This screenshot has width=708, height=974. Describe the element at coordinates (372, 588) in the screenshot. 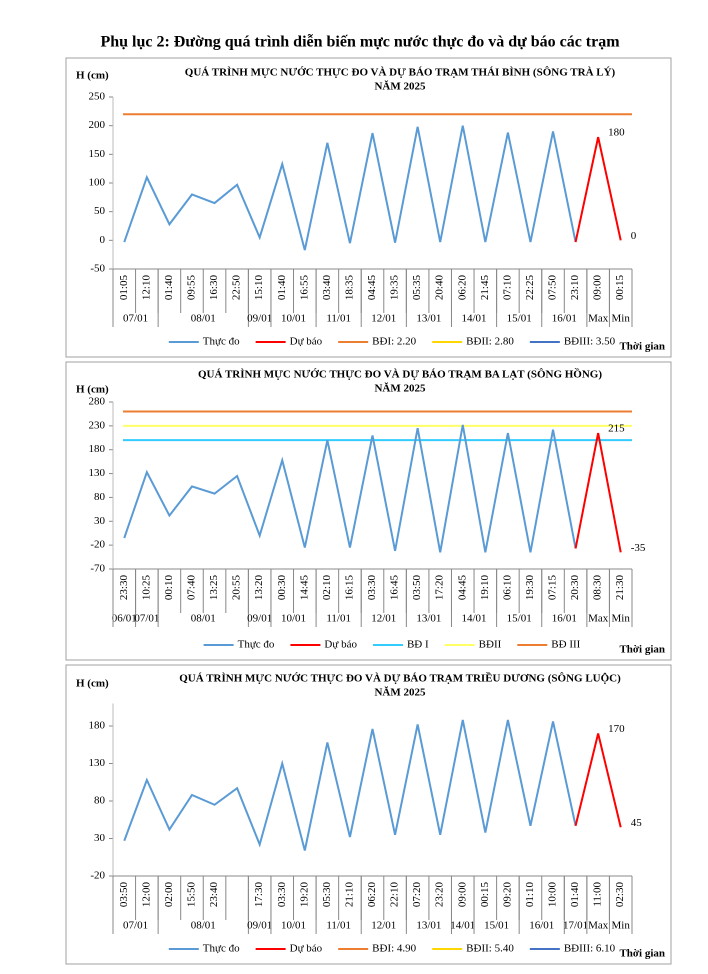

I see `x-tick-label: 03:30` at that location.